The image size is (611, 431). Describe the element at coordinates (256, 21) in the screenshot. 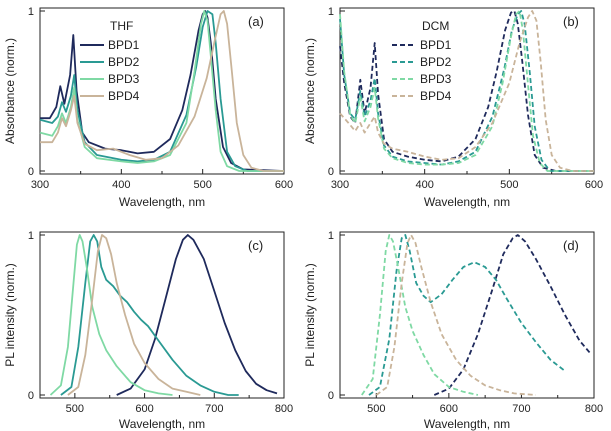

I see `panel-a-tag: (a)` at that location.